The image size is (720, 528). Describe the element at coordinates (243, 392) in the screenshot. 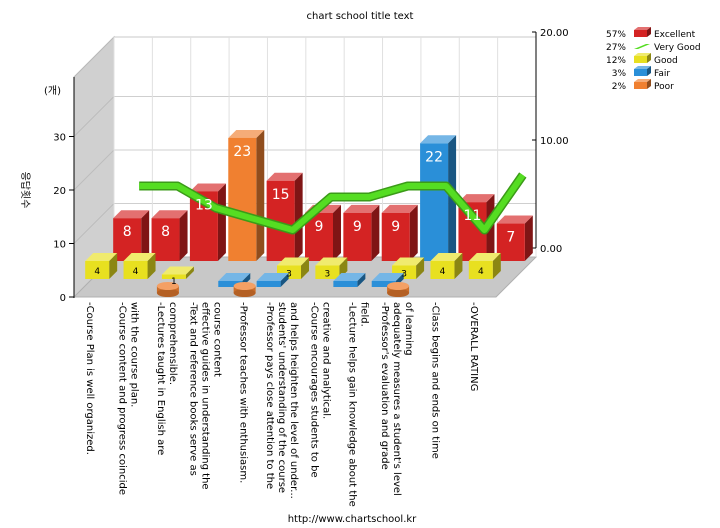

I see `x-tick-label: -Professor teaches with enthusiasm.` at that location.